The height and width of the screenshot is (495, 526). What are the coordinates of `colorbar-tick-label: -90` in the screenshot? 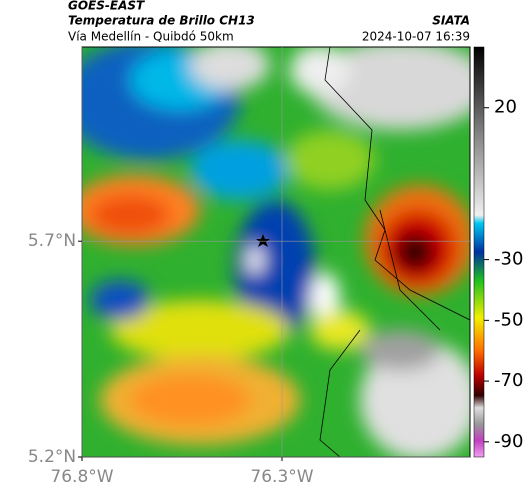 It's located at (508, 441).